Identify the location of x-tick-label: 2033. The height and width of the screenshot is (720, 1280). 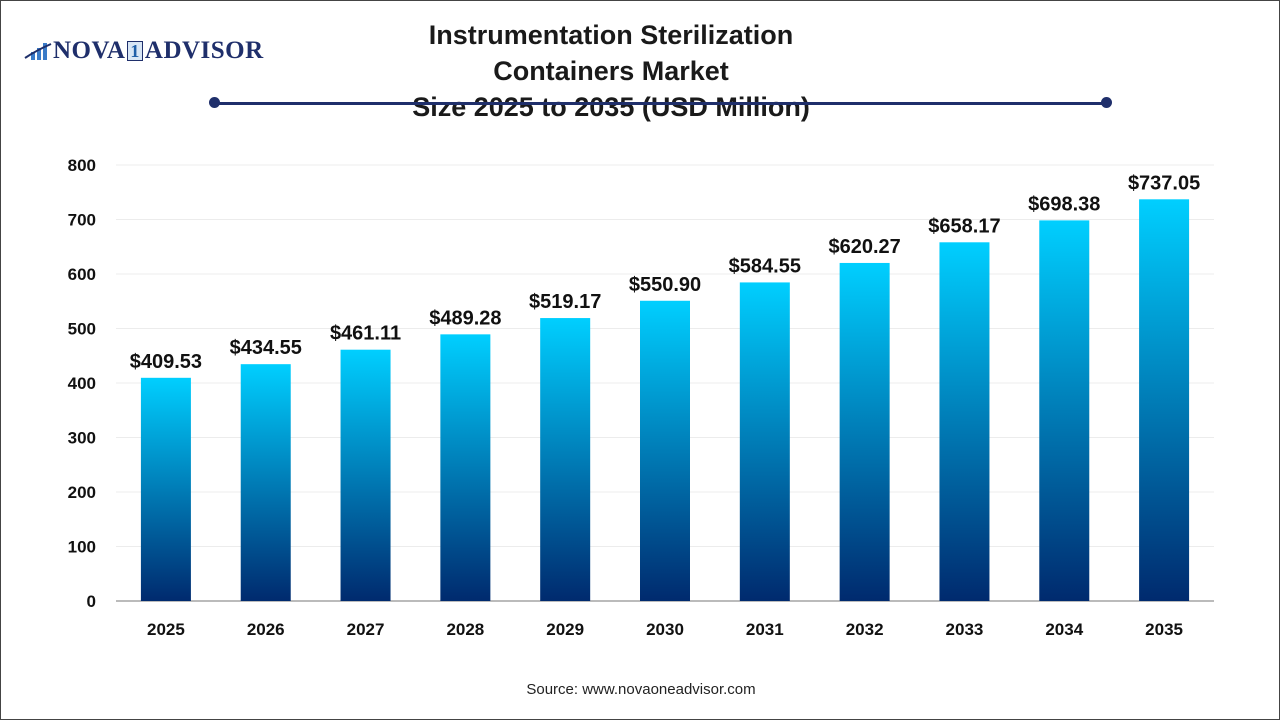
(965, 629).